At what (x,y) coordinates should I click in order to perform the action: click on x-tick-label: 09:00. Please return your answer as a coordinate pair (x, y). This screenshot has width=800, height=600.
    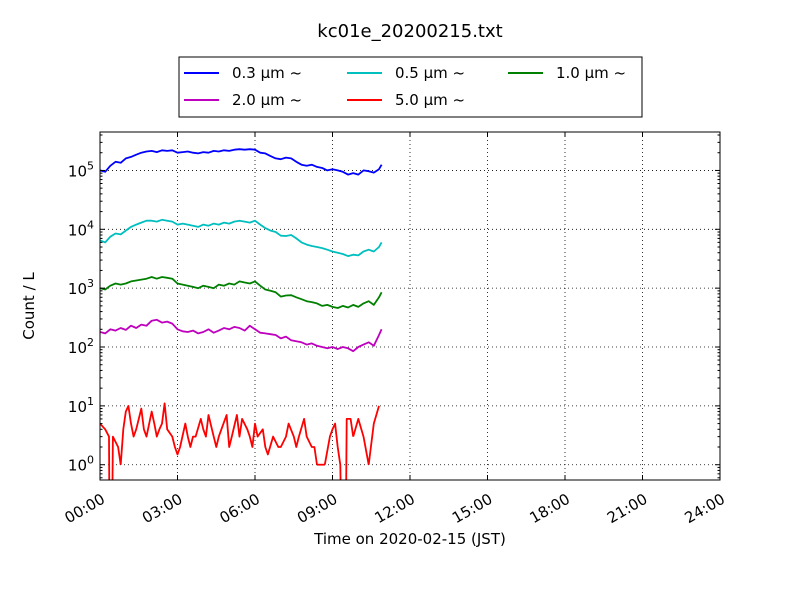
    Looking at the image, I should click on (317, 508).